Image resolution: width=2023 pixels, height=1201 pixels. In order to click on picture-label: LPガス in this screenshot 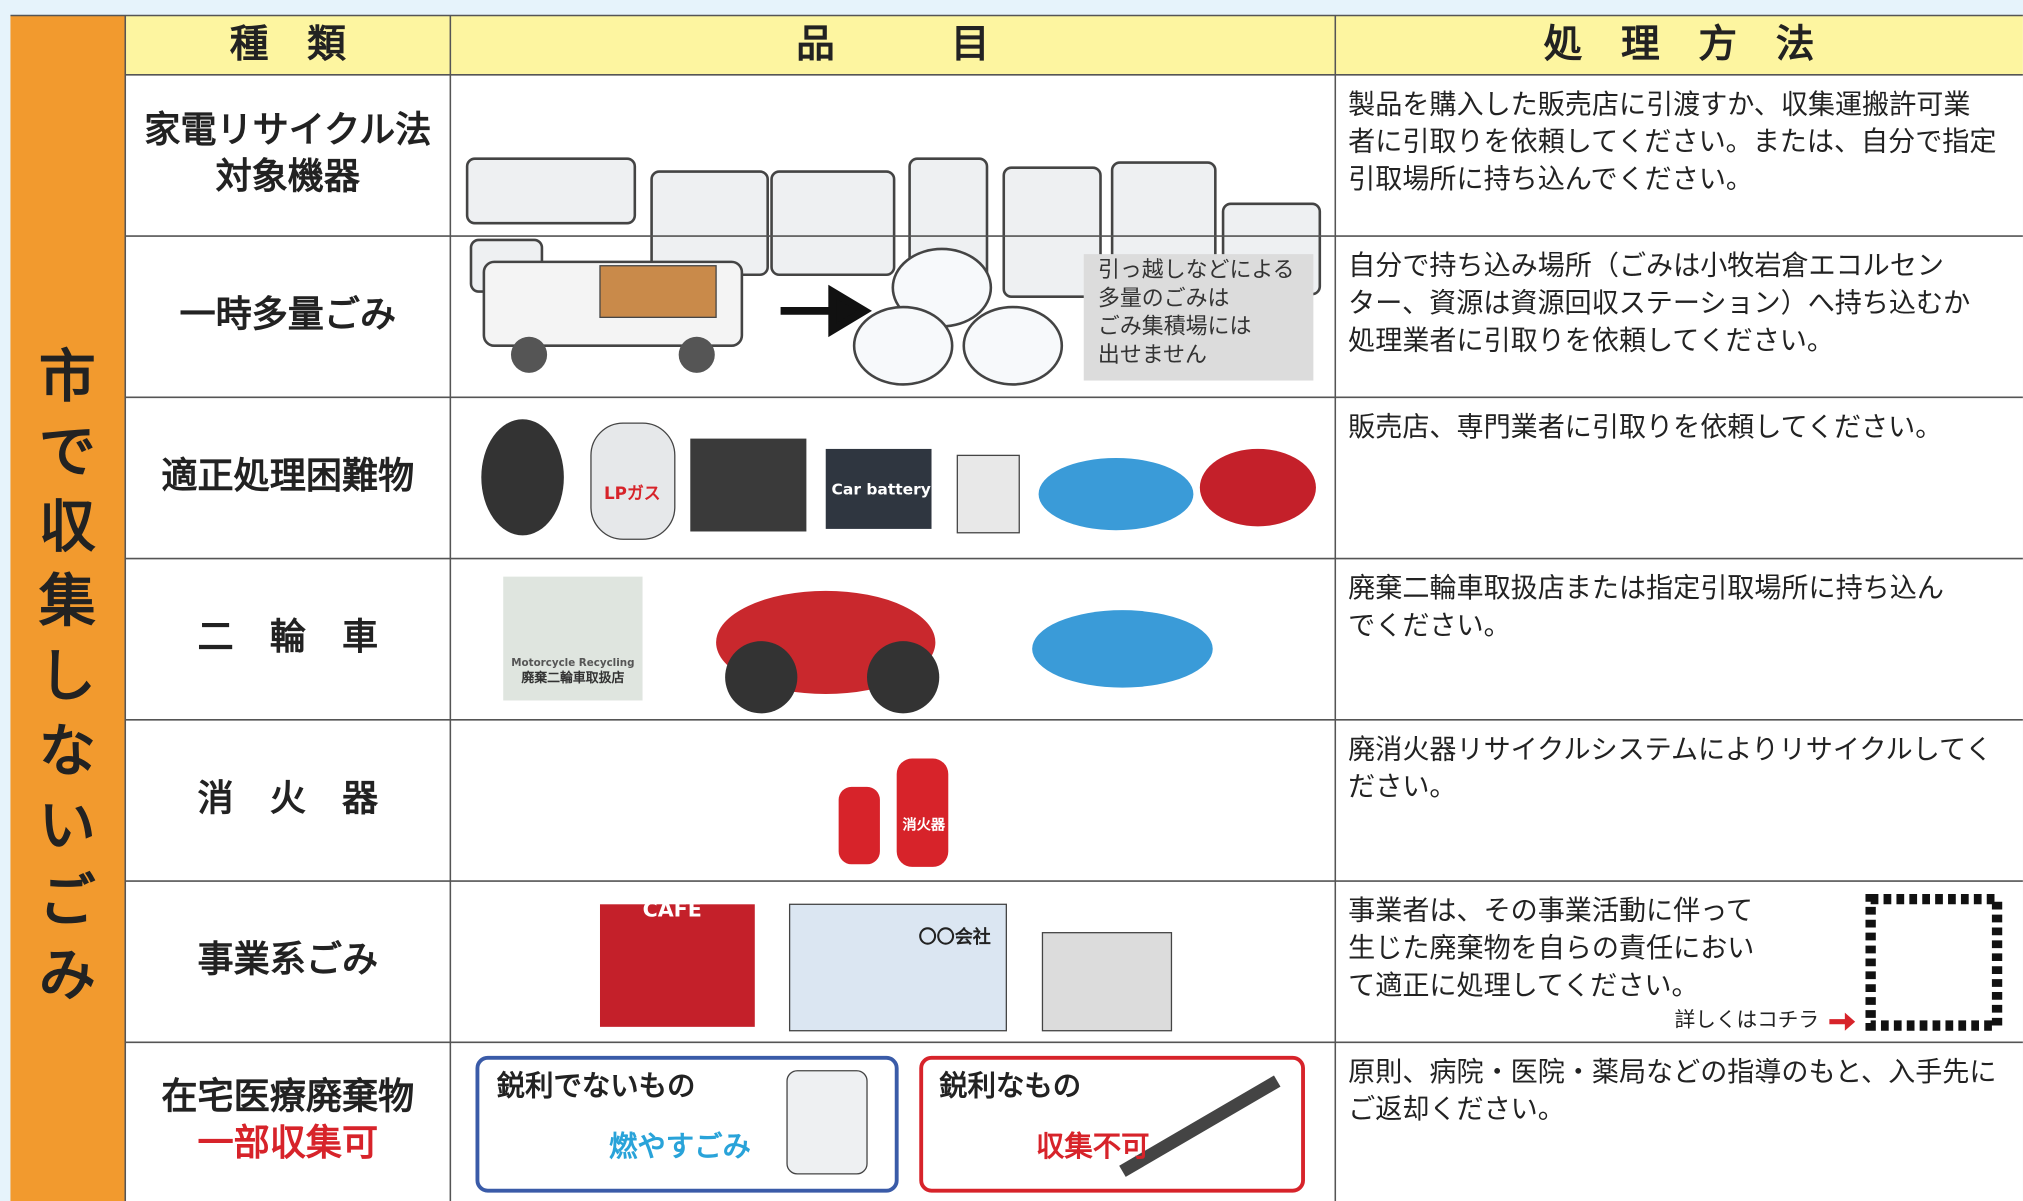, I will do `click(632, 493)`.